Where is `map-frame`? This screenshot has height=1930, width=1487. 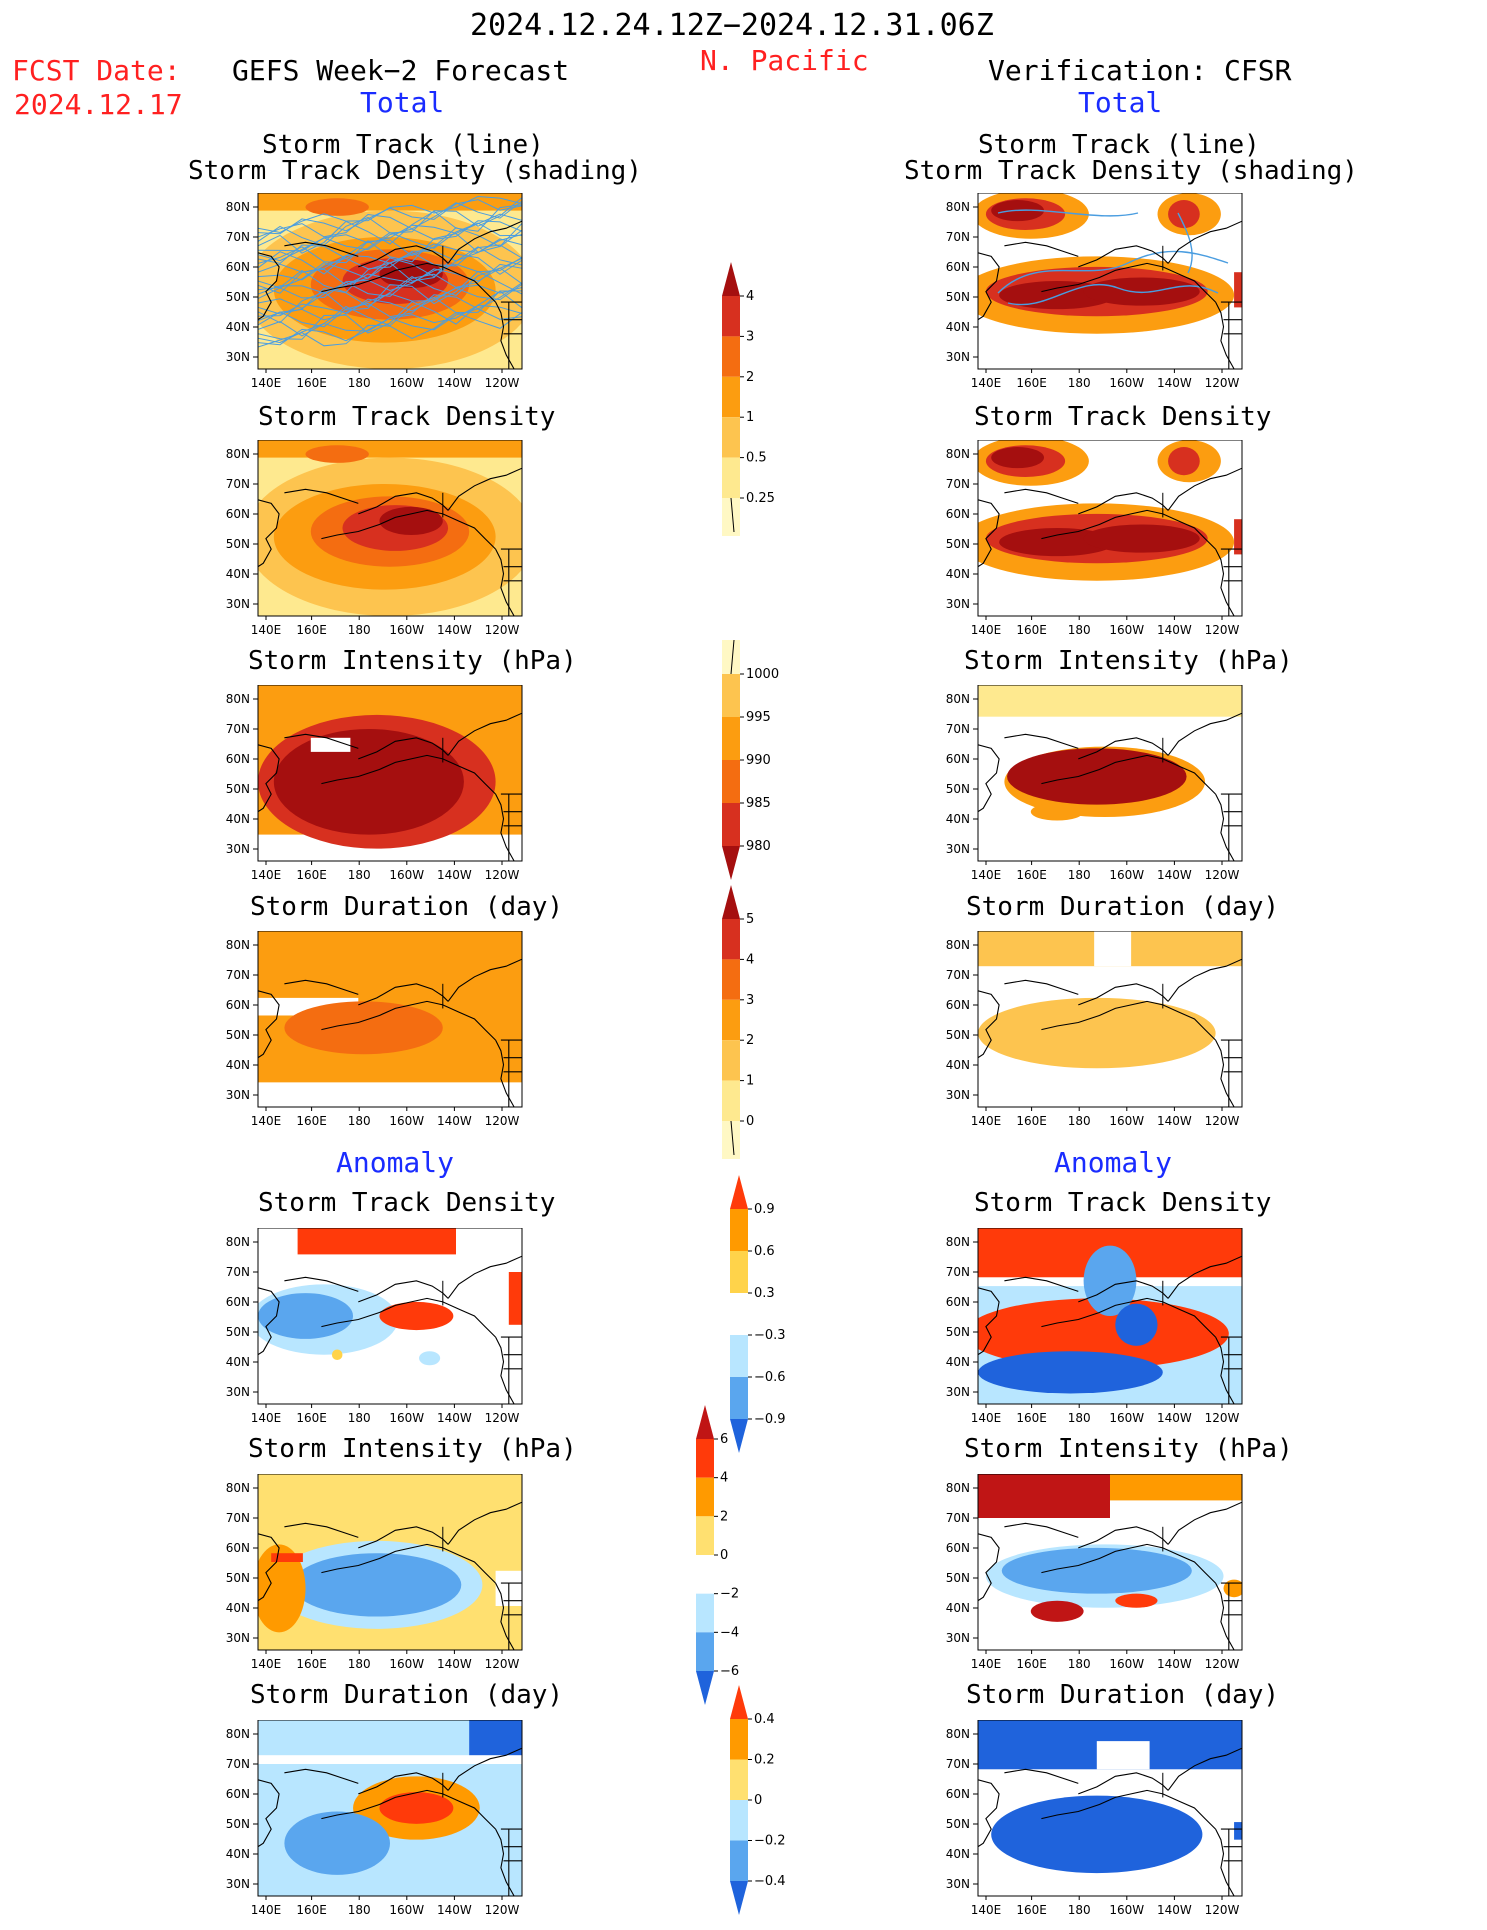 map-frame is located at coordinates (1110, 1019).